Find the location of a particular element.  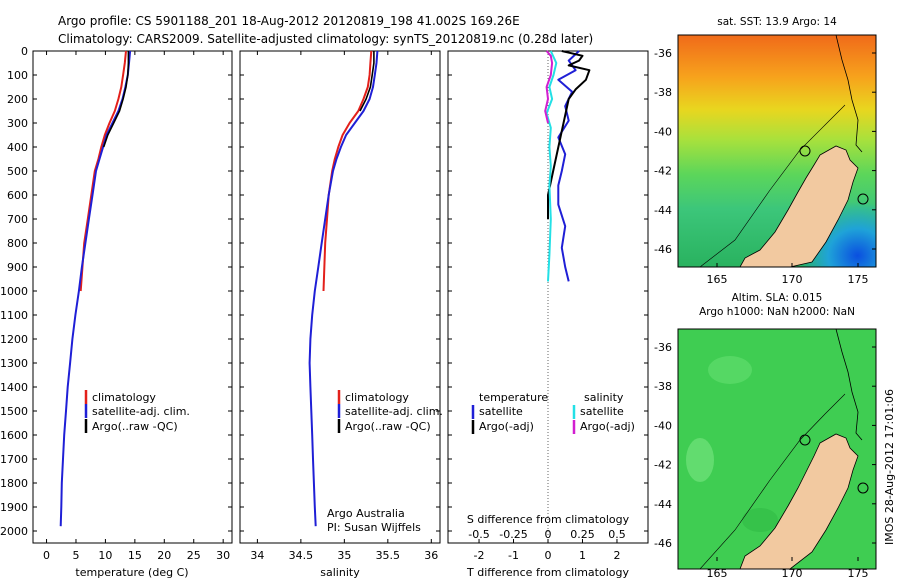

sla-landmass is located at coordinates (799, 501).